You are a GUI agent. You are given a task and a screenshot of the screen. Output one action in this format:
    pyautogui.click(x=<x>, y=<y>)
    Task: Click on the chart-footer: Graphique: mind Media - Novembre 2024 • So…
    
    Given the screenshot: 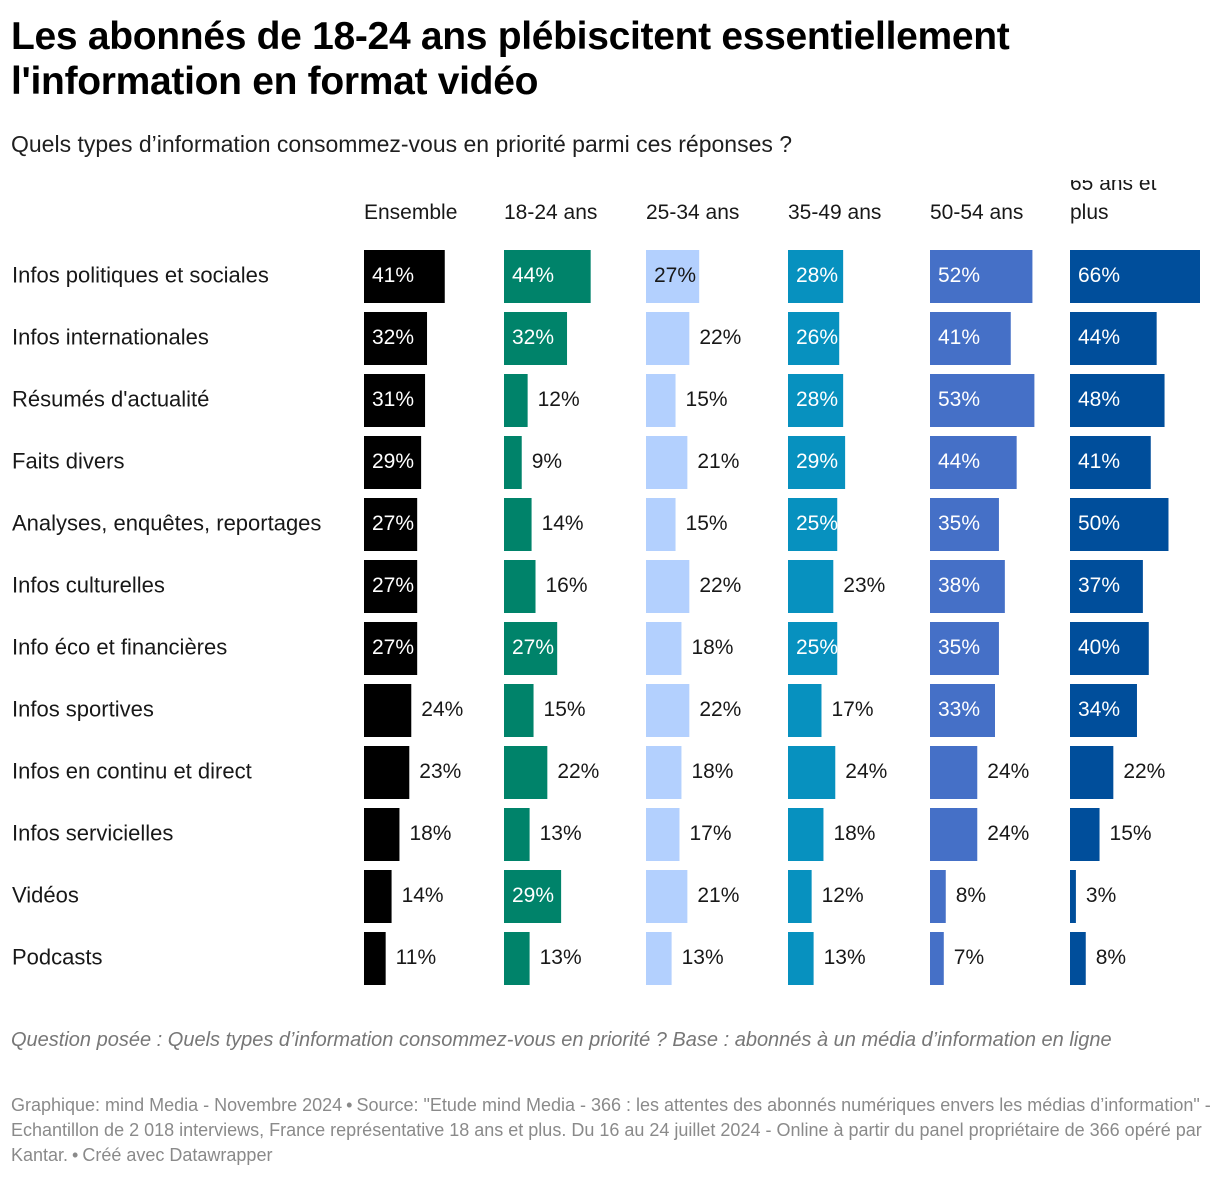 What is the action you would take?
    pyautogui.click(x=611, y=1130)
    